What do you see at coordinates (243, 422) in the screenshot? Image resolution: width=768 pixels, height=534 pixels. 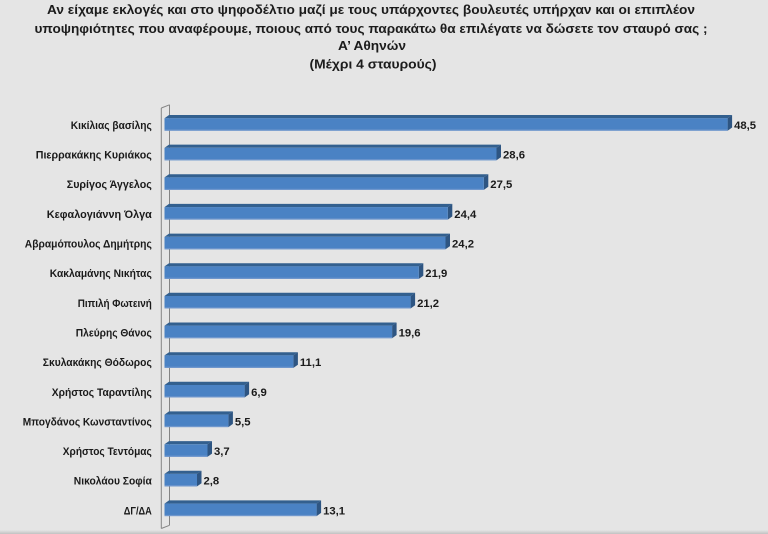 I see `svg-text: 5,5` at bounding box center [243, 422].